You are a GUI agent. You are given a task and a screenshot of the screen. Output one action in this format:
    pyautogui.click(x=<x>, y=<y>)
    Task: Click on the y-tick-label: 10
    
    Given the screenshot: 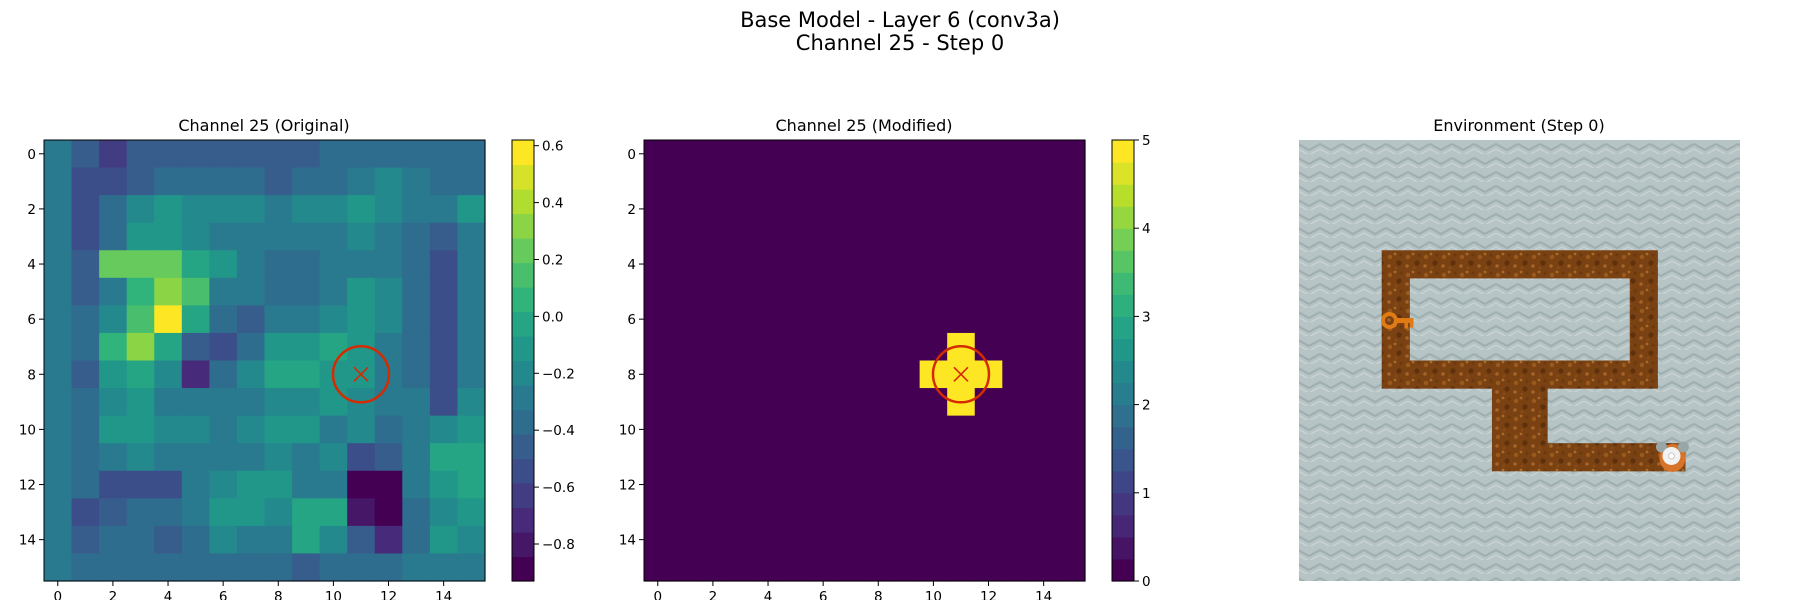 What is the action you would take?
    pyautogui.click(x=627, y=430)
    